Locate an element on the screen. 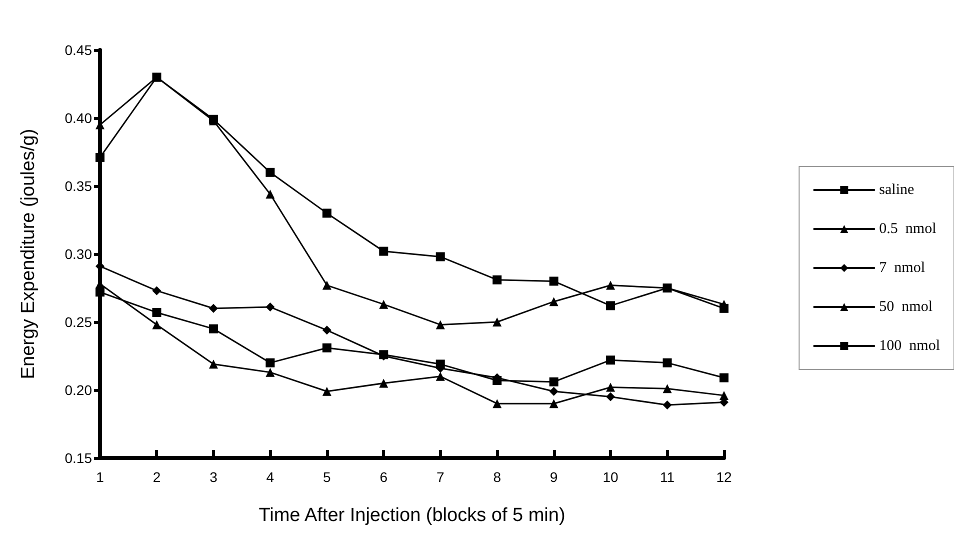  y-tick-label: 0.40 is located at coordinates (78, 118).